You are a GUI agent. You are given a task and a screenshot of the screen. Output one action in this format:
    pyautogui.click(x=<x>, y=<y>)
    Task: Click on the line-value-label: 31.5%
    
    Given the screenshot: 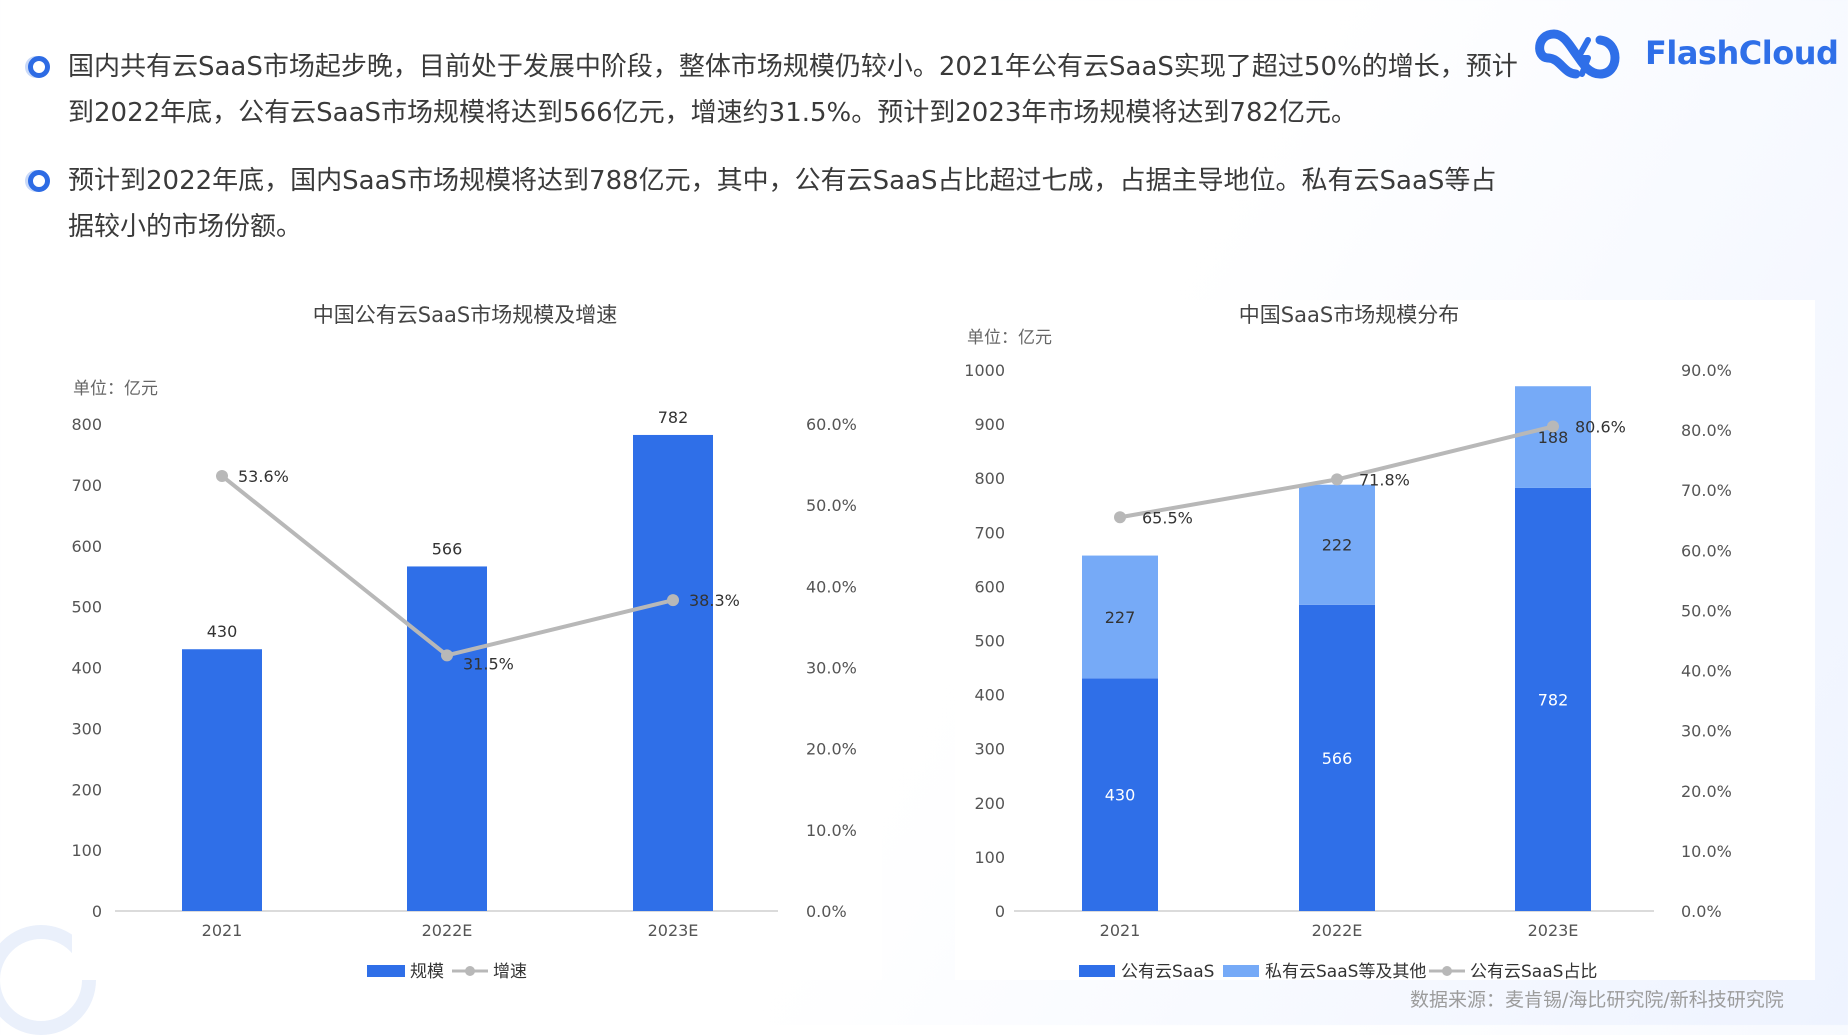 What is the action you would take?
    pyautogui.click(x=488, y=663)
    